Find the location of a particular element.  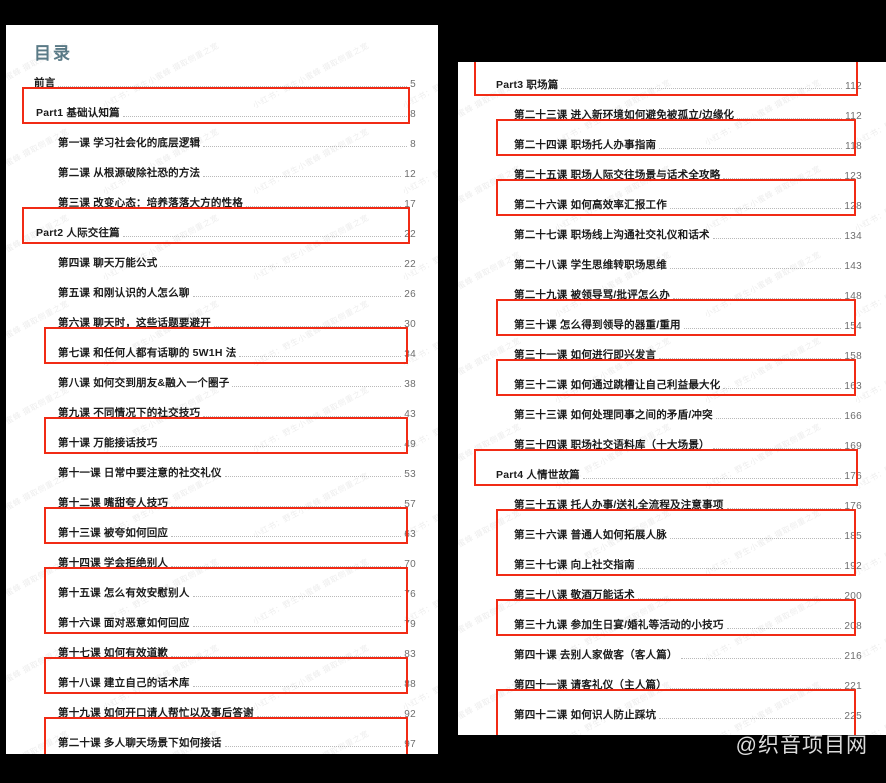

toc-chapter-row: 第十一课 日常中要注意的社交礼仪 53 is located at coordinates (222, 465).